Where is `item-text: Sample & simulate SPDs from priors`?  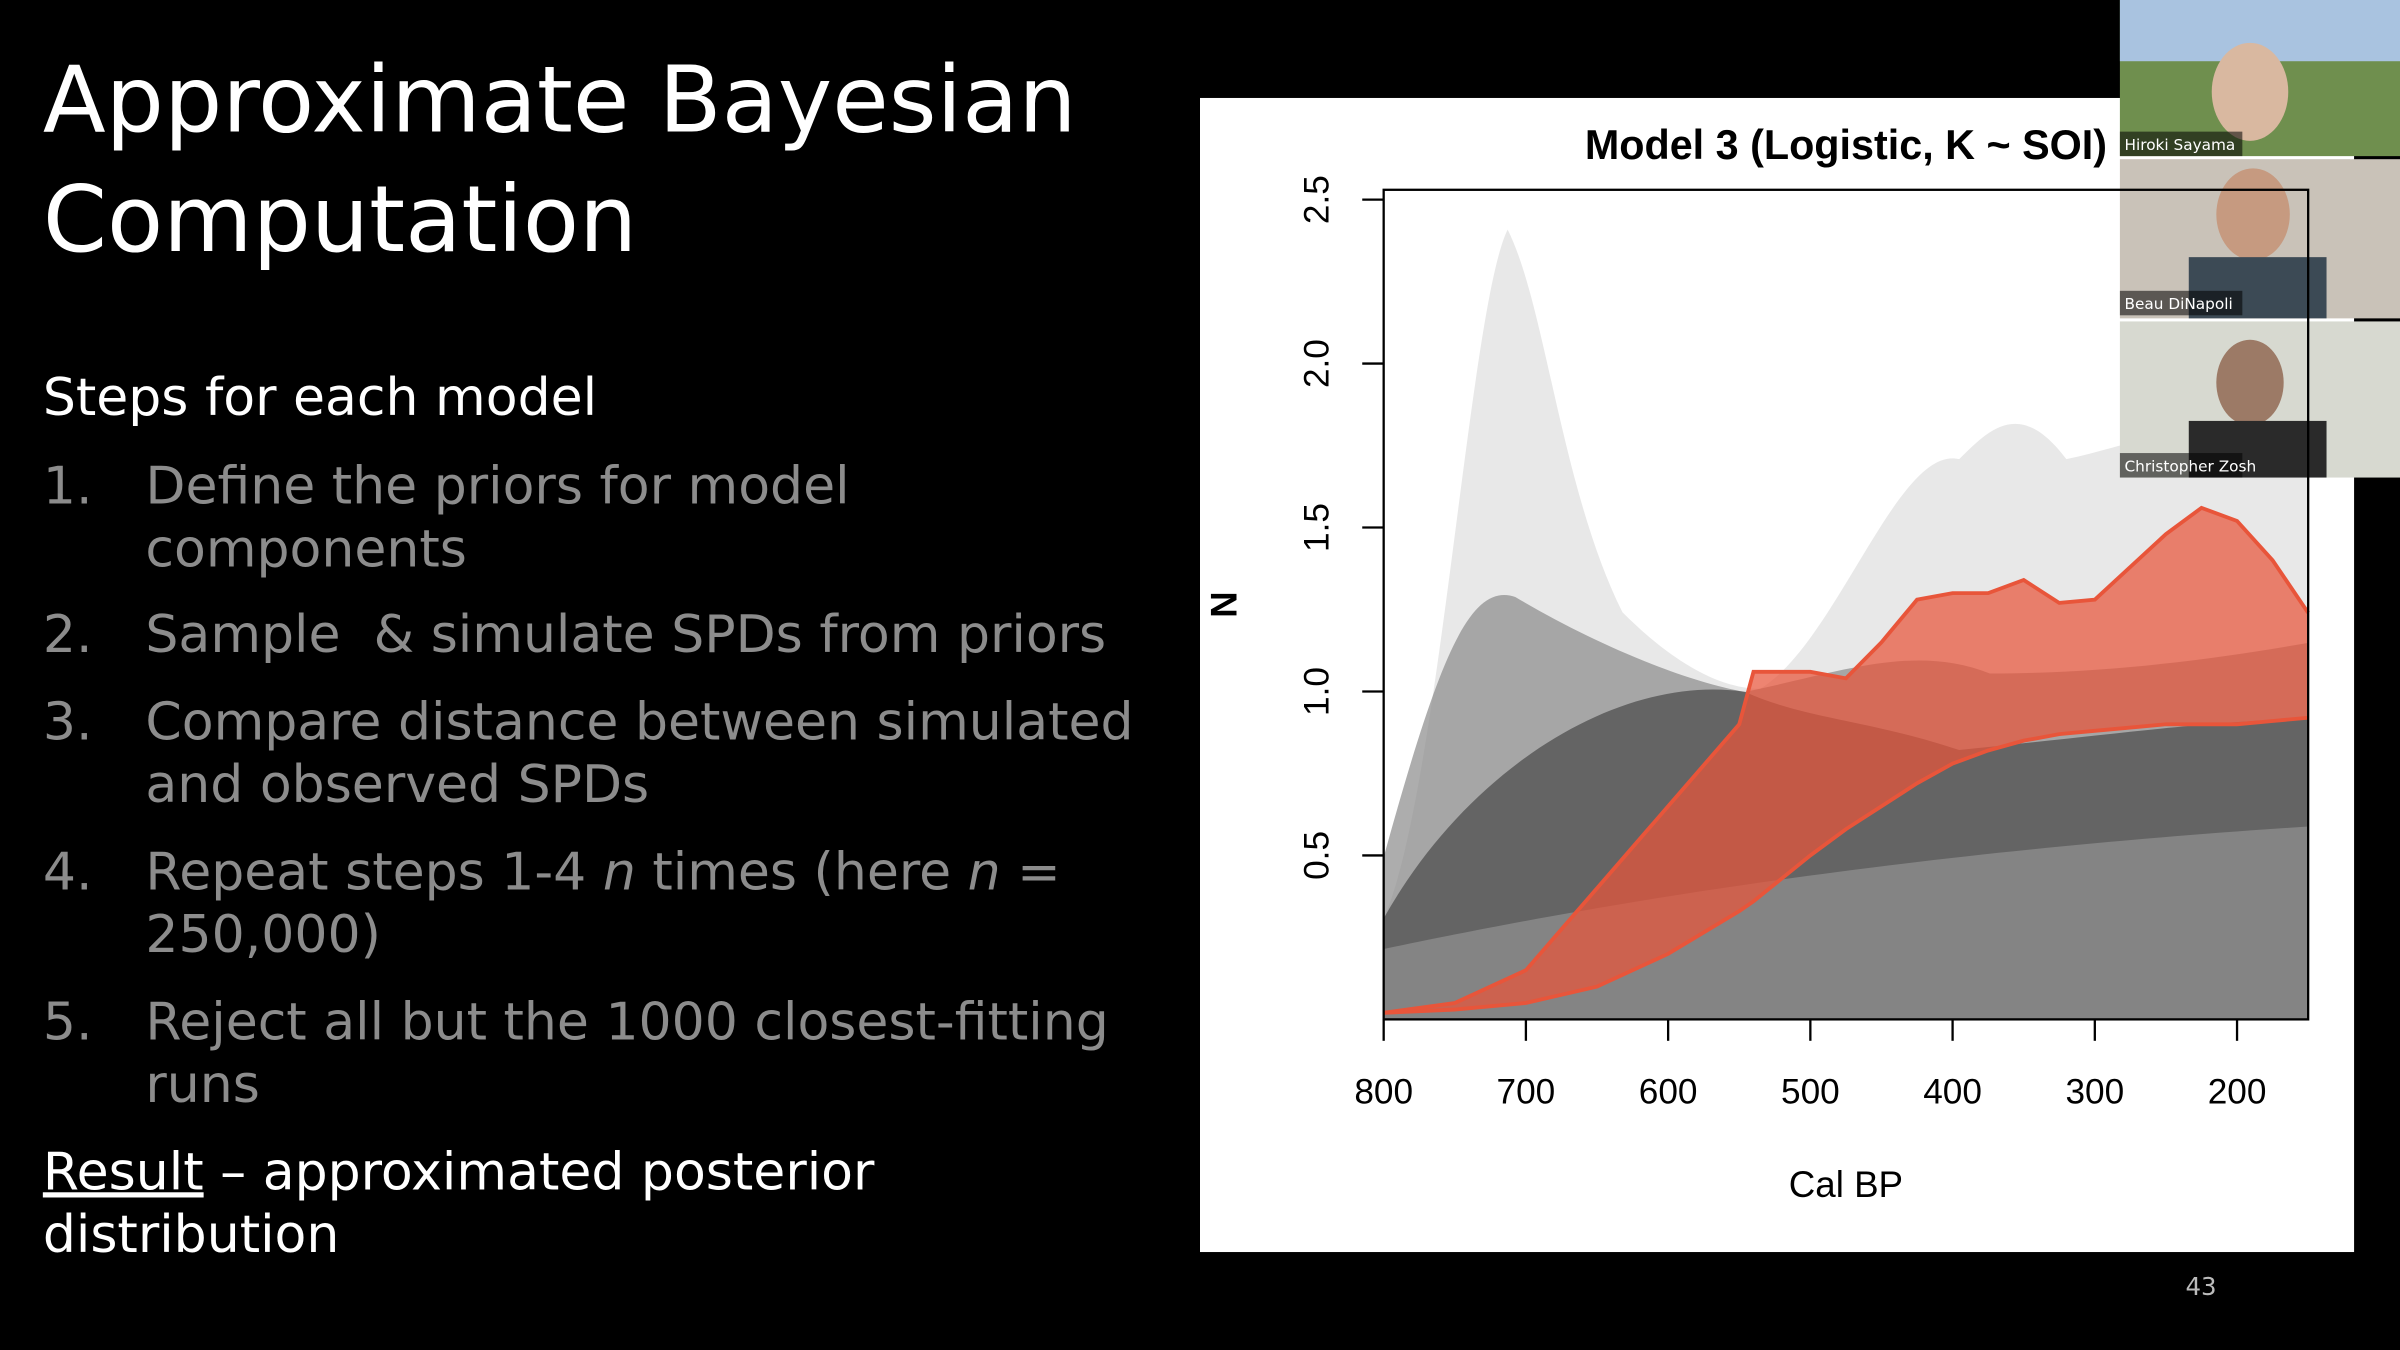
item-text: Sample & simulate SPDs from priors is located at coordinates (625, 635).